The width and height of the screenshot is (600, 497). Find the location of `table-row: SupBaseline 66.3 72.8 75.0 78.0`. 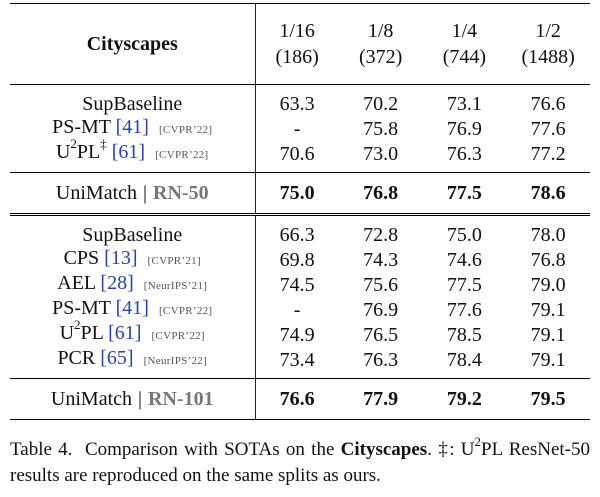

table-row: SupBaseline 66.3 72.8 75.0 78.0 is located at coordinates (300, 230).